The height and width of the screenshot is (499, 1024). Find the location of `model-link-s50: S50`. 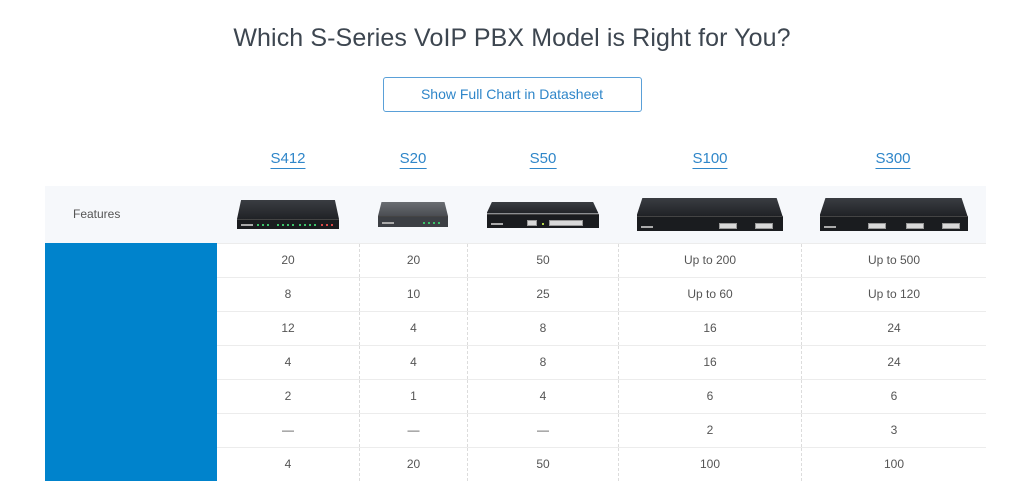

model-link-s50: S50 is located at coordinates (543, 159).